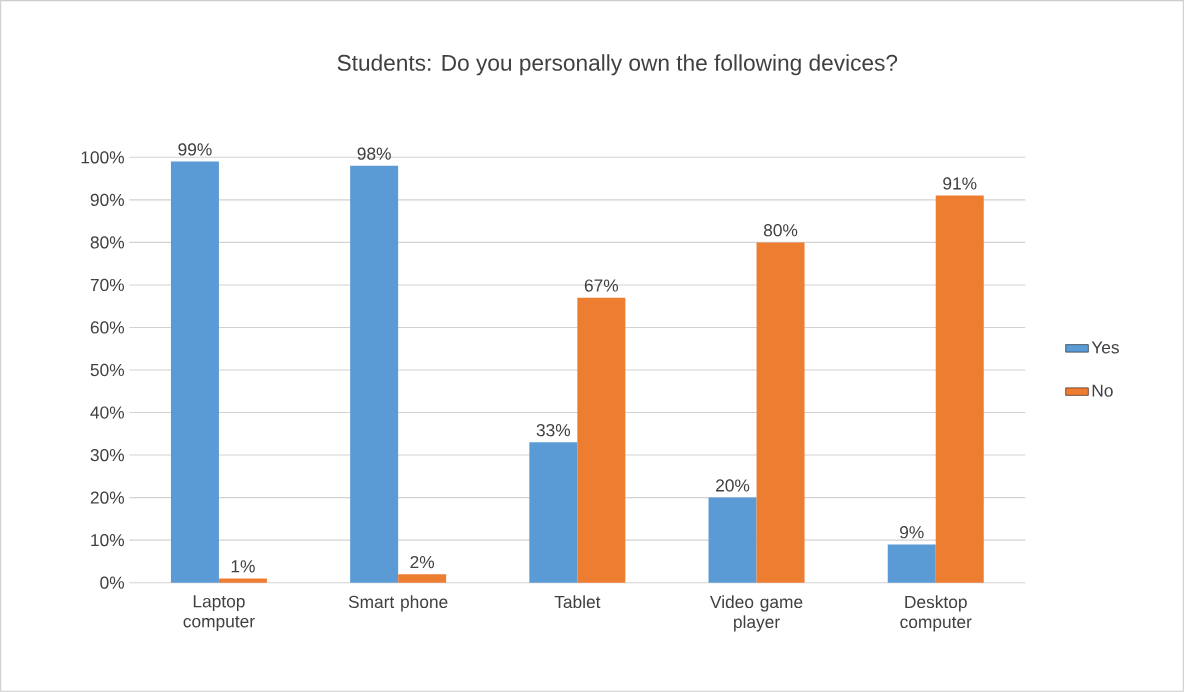 Image resolution: width=1184 pixels, height=692 pixels. Describe the element at coordinates (733, 485) in the screenshot. I see `data-label: 20%` at that location.